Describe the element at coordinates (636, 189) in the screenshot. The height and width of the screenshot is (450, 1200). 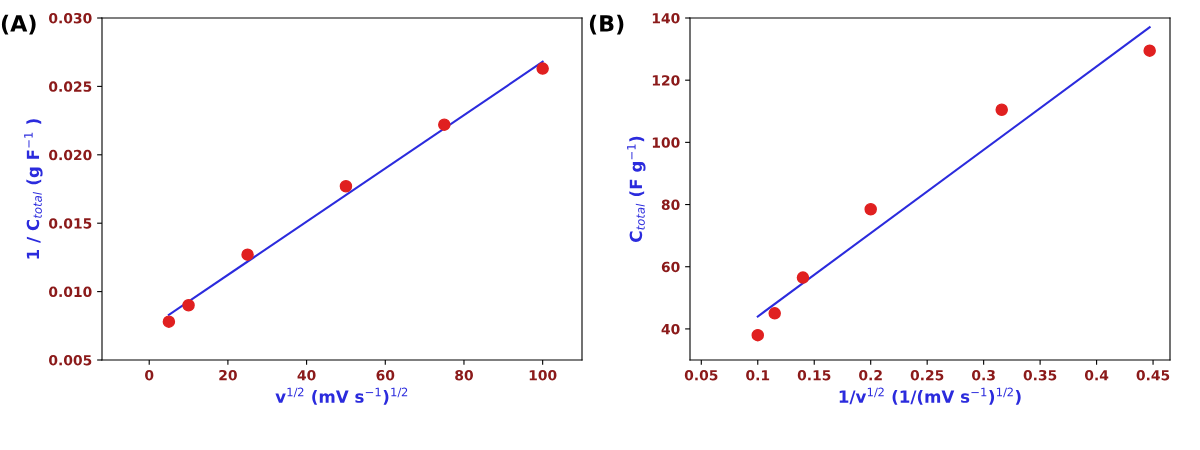
I see `y-axis-title: C$_{total}$ (F g$^{−1}$)` at that location.